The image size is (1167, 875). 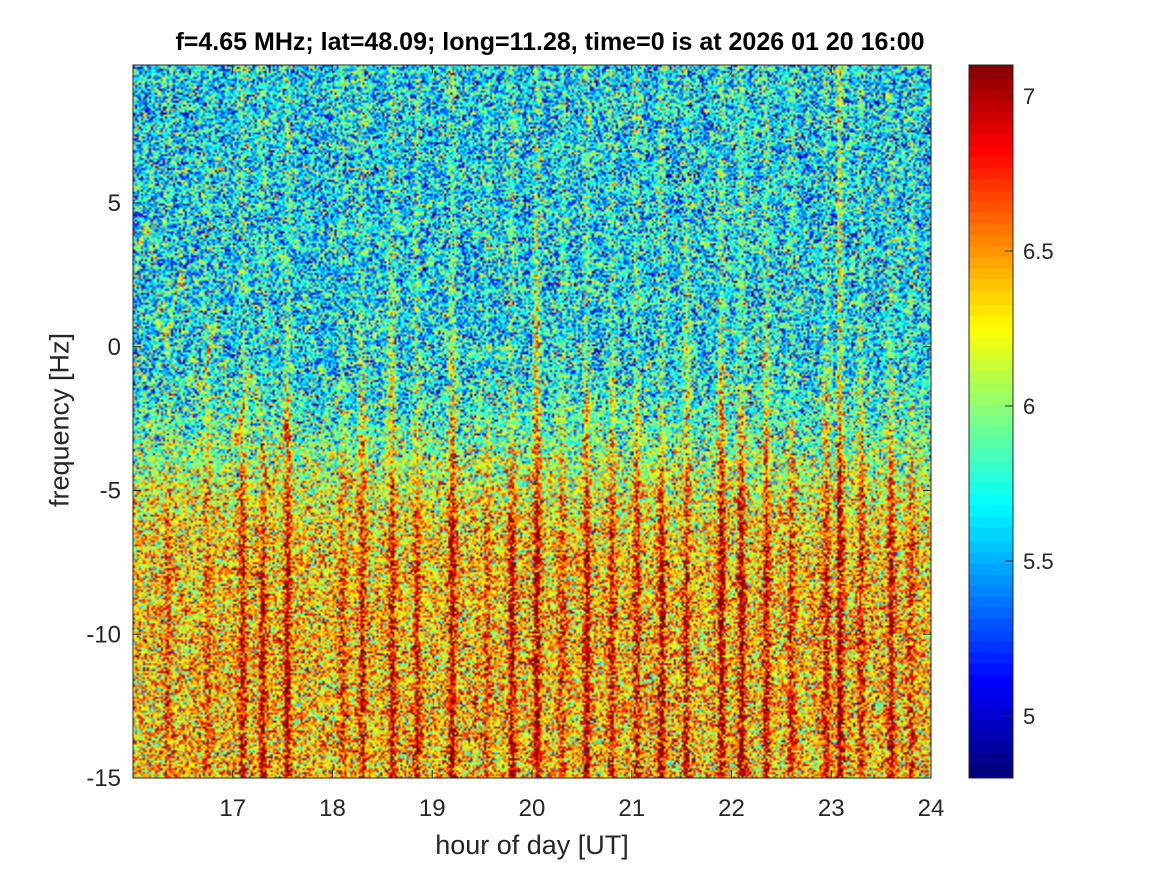 What do you see at coordinates (114, 203) in the screenshot?
I see `y-tick-label: 5` at bounding box center [114, 203].